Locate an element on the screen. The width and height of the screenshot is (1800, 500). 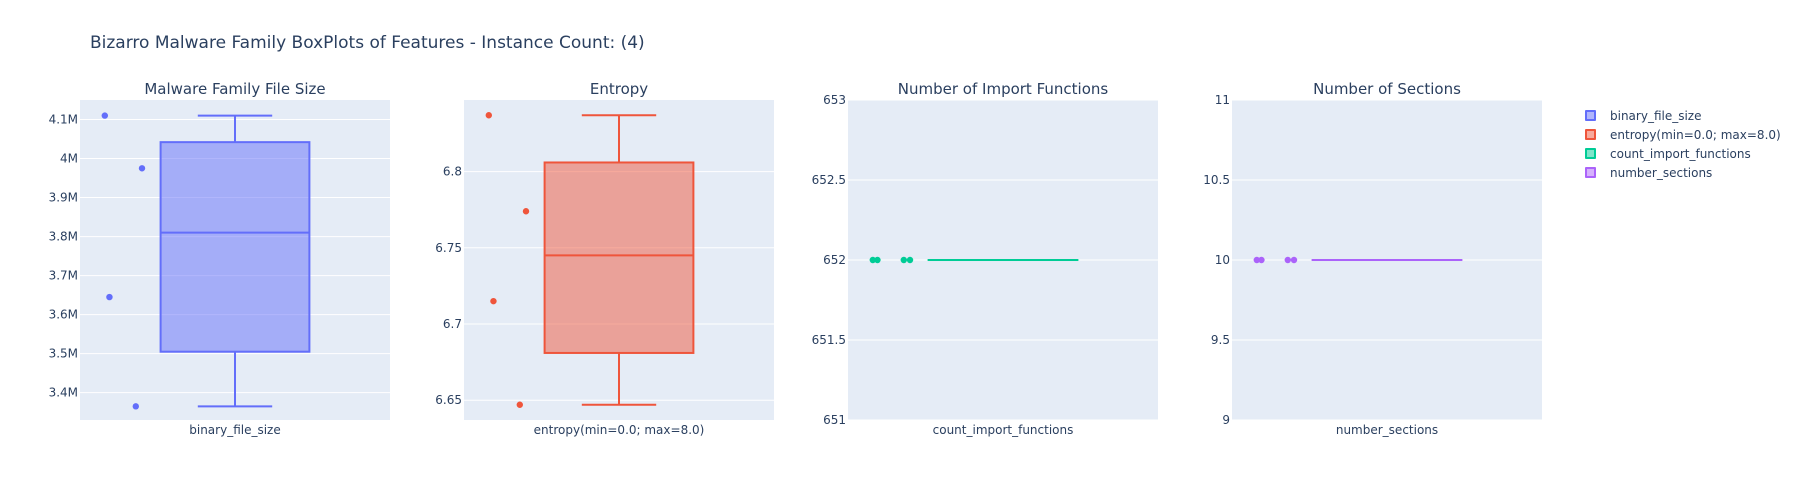
legend-item-count-import-functions: count_import_functions is located at coordinates (1683, 153).